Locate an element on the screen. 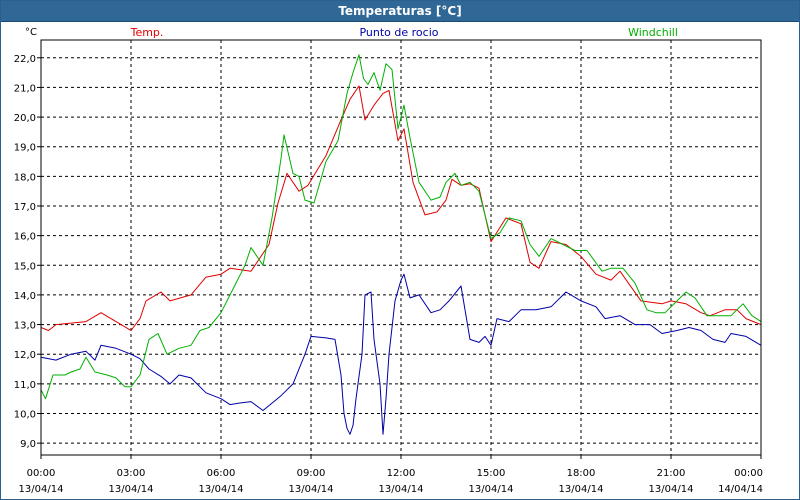 The height and width of the screenshot is (500, 800). legend-item: Punto de rocio is located at coordinates (398, 32).